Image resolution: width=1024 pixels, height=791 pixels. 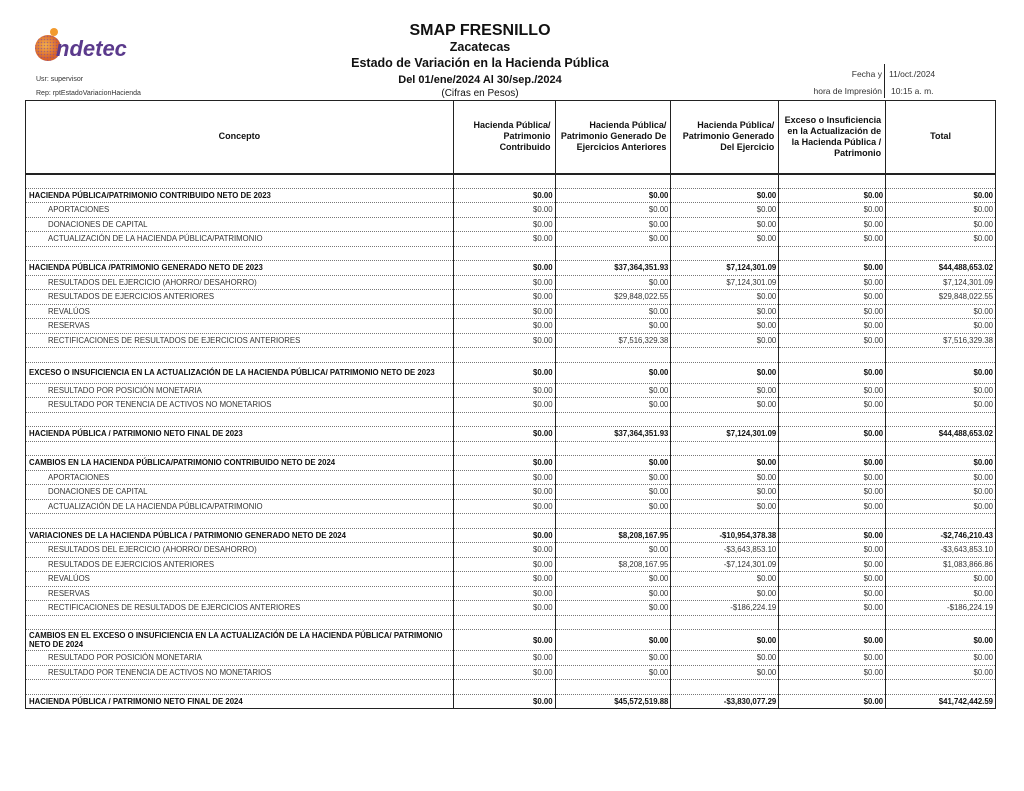 What do you see at coordinates (724, 535) in the screenshot?
I see `amount-cell: -$10,954,378.38` at bounding box center [724, 535].